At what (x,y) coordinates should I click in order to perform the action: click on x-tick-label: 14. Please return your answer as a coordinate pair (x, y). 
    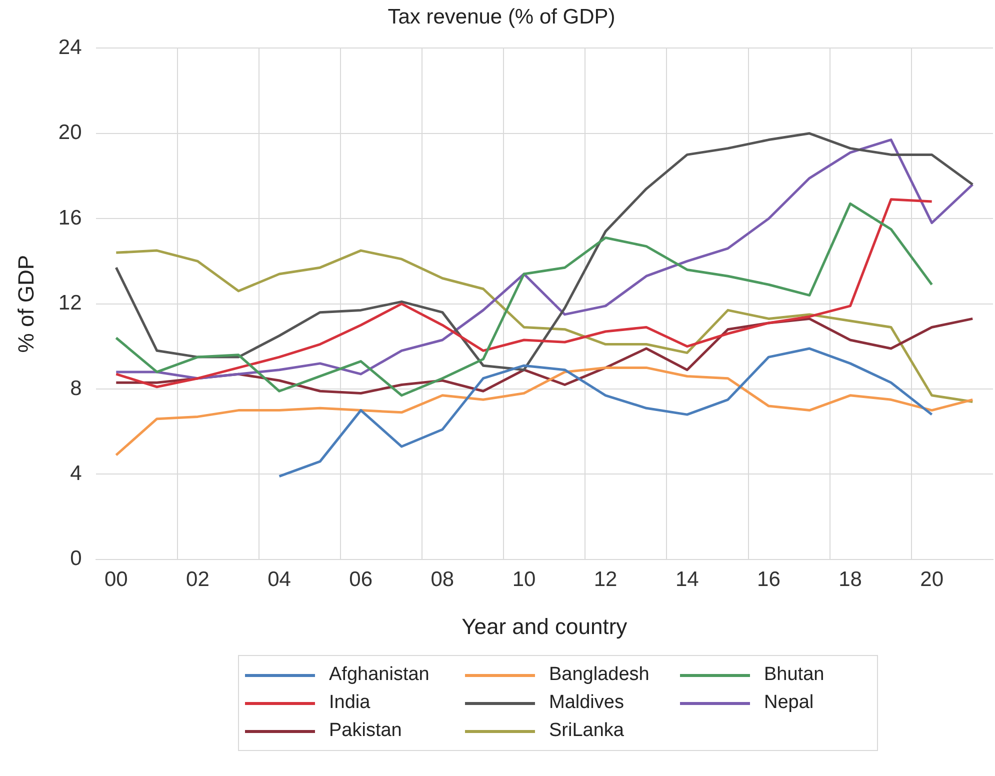
    Looking at the image, I should click on (687, 579).